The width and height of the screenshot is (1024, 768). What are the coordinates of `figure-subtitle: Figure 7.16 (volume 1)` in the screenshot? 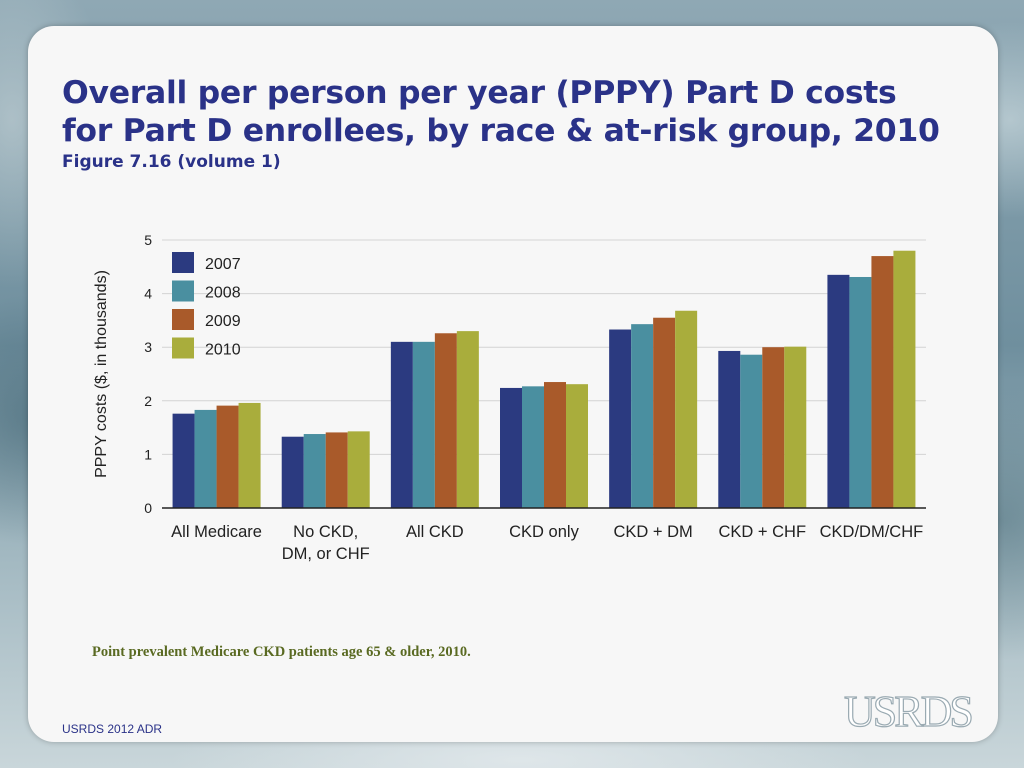 It's located at (171, 162).